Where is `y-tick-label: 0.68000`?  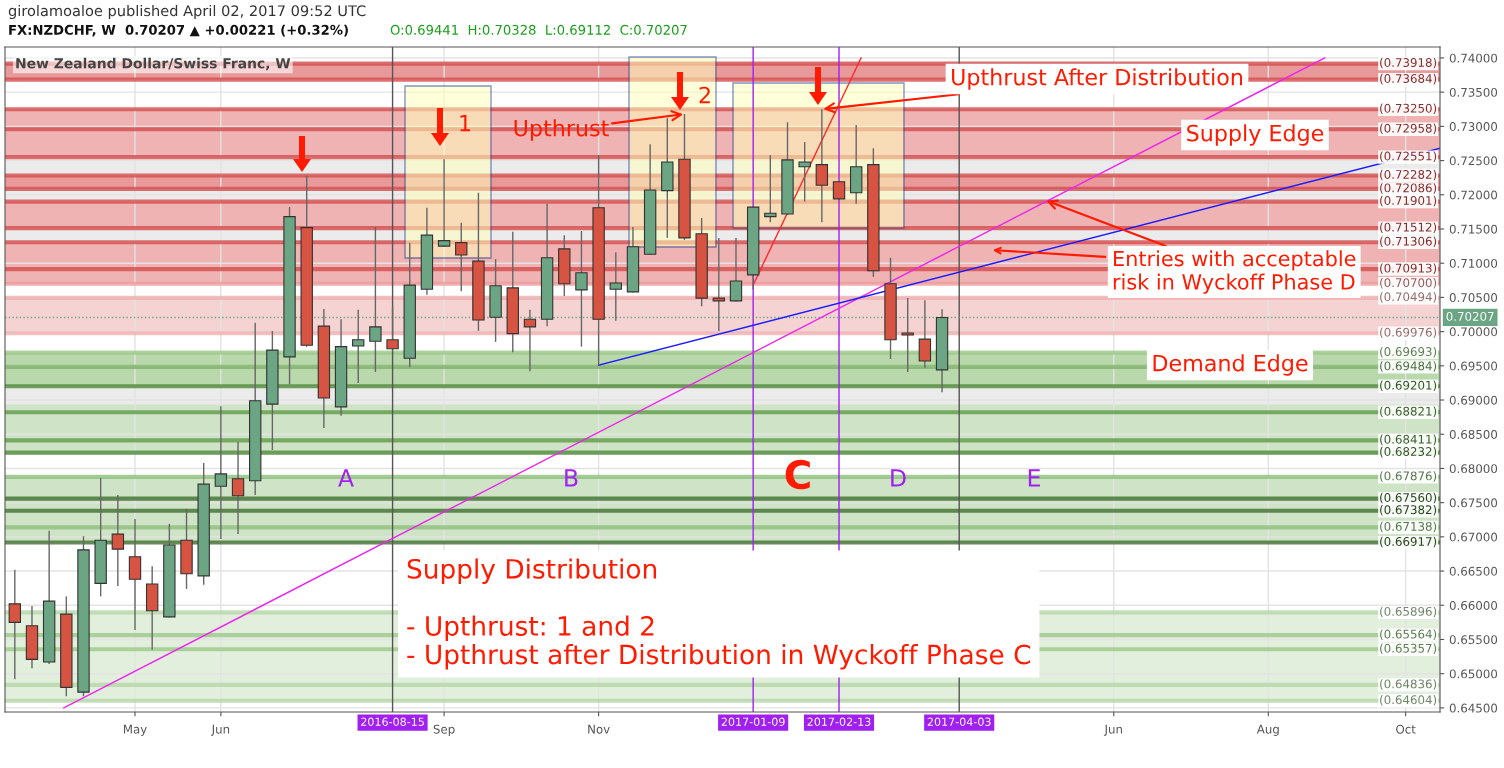
y-tick-label: 0.68000 is located at coordinates (1473, 469).